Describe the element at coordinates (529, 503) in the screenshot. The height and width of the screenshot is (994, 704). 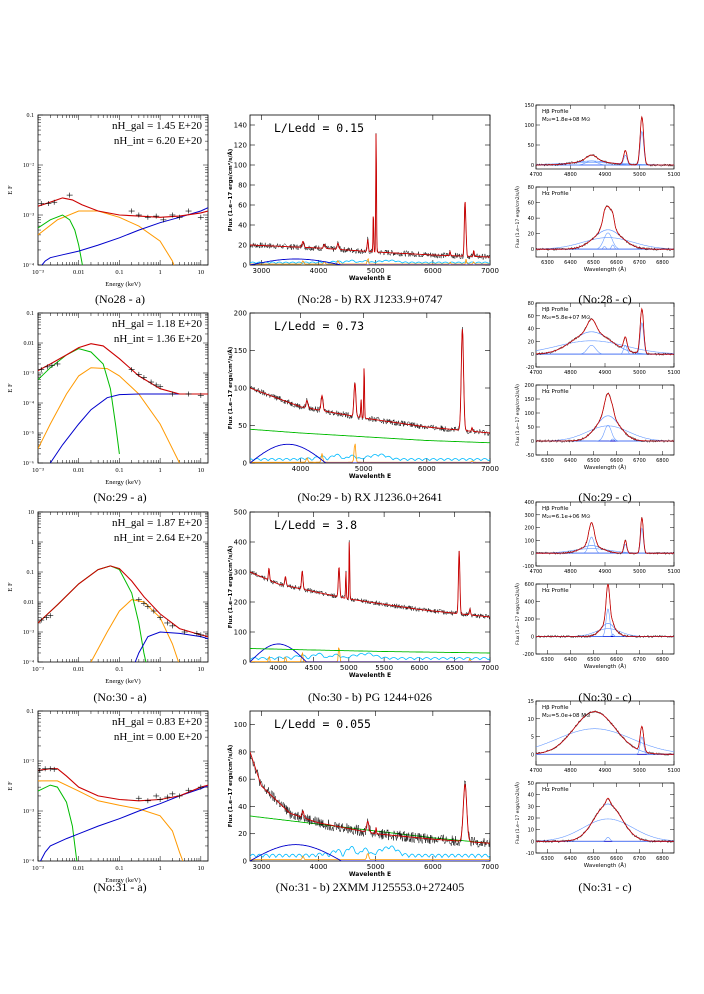
I see `y-tick-label: 400` at that location.